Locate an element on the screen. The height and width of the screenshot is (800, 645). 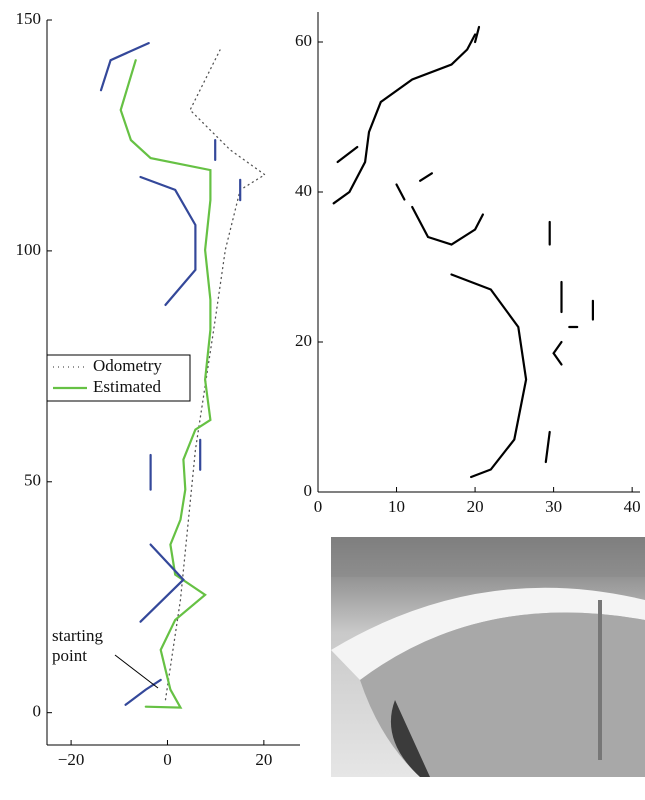
y-tick-label: 20 is located at coordinates (303, 340).